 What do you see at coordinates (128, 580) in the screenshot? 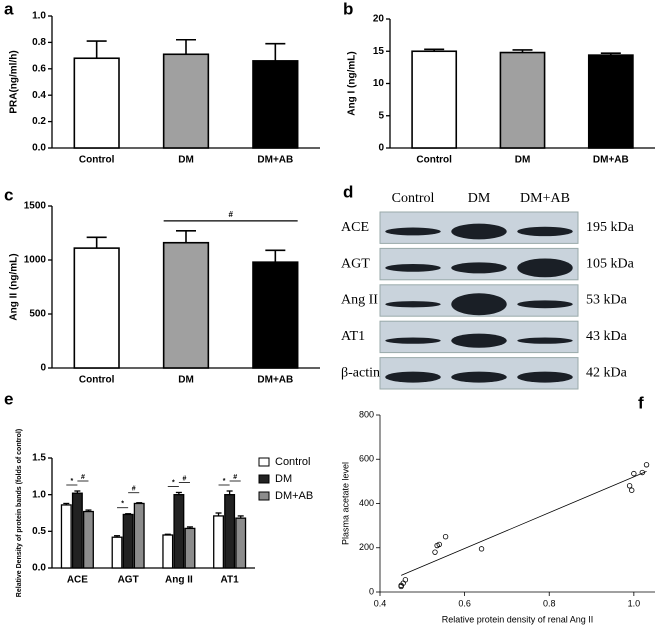
I see `x-tick-label: AGT` at bounding box center [128, 580].